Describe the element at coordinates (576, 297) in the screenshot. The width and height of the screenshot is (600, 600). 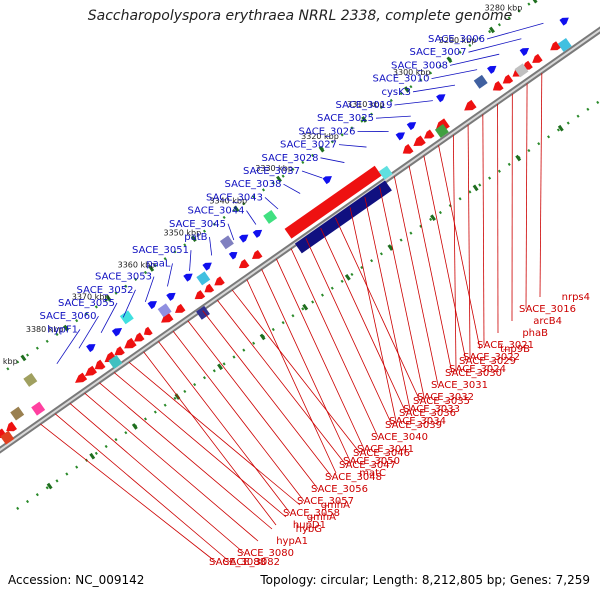
I see `reverse-gene-label: nrps4` at that location.